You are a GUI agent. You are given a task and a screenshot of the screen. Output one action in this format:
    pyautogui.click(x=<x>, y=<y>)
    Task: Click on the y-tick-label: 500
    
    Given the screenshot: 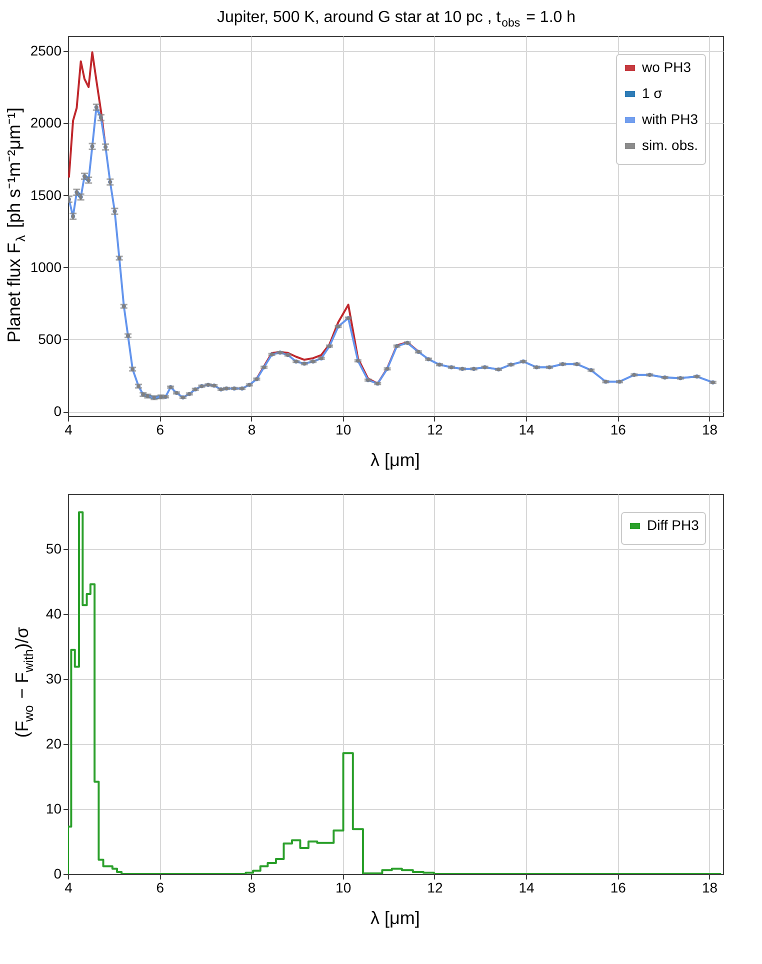 What is the action you would take?
    pyautogui.click(x=50, y=338)
    